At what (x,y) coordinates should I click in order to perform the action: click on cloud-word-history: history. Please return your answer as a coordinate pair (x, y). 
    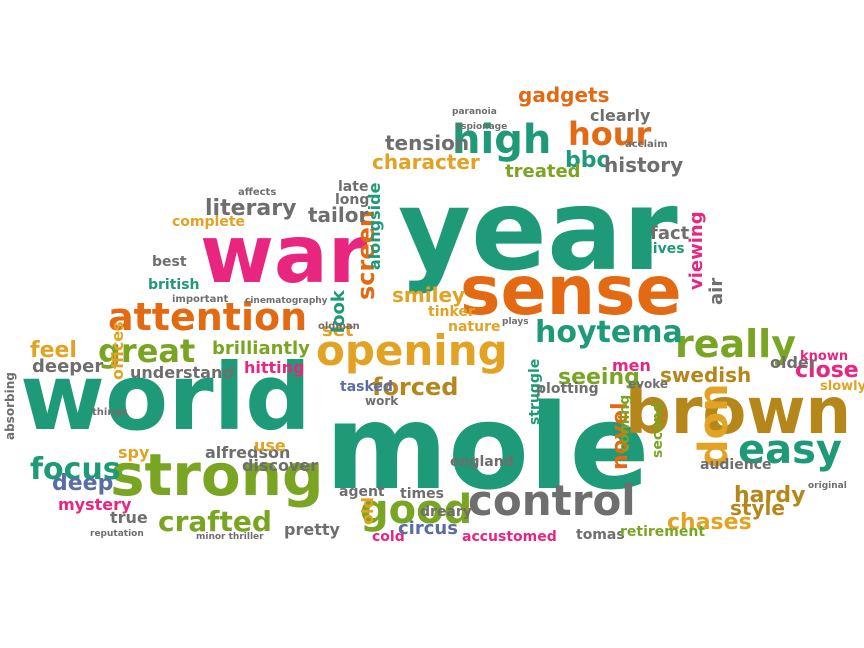
    Looking at the image, I should click on (644, 165).